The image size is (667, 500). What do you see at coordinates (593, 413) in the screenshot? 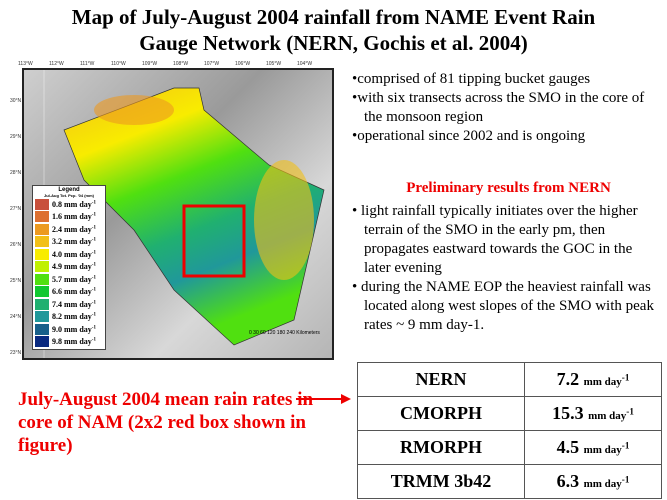
I see `rain-rate: 15.3 mm day-1` at bounding box center [593, 413].